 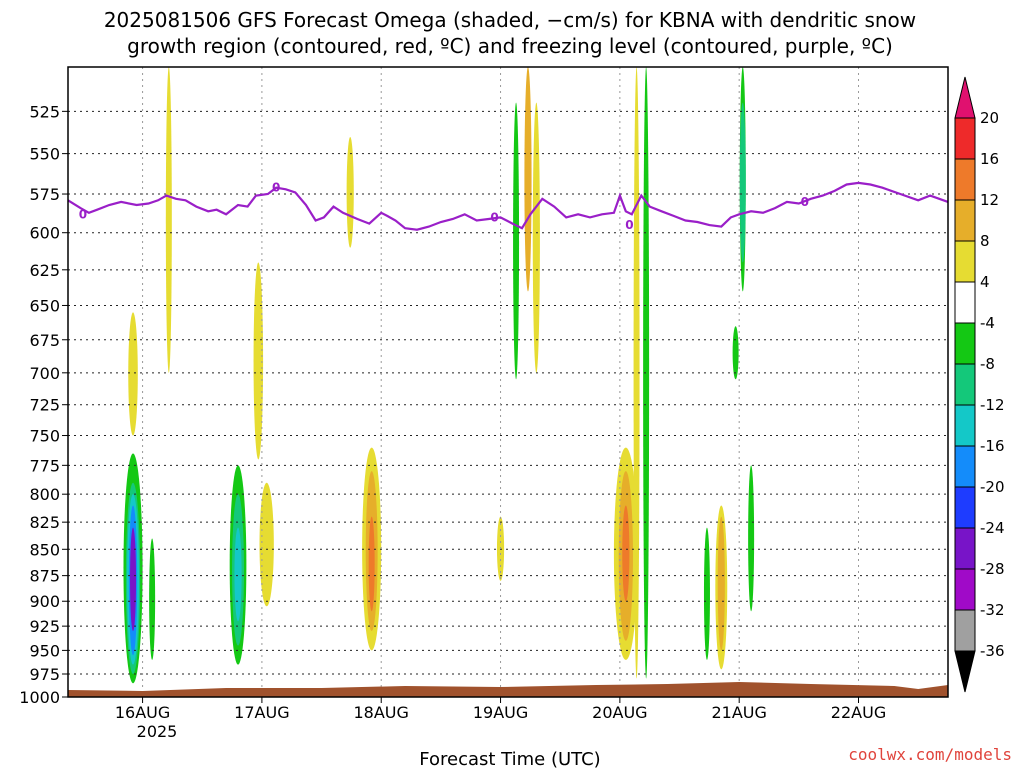 I want to click on terrain-surface, so click(x=508, y=689).